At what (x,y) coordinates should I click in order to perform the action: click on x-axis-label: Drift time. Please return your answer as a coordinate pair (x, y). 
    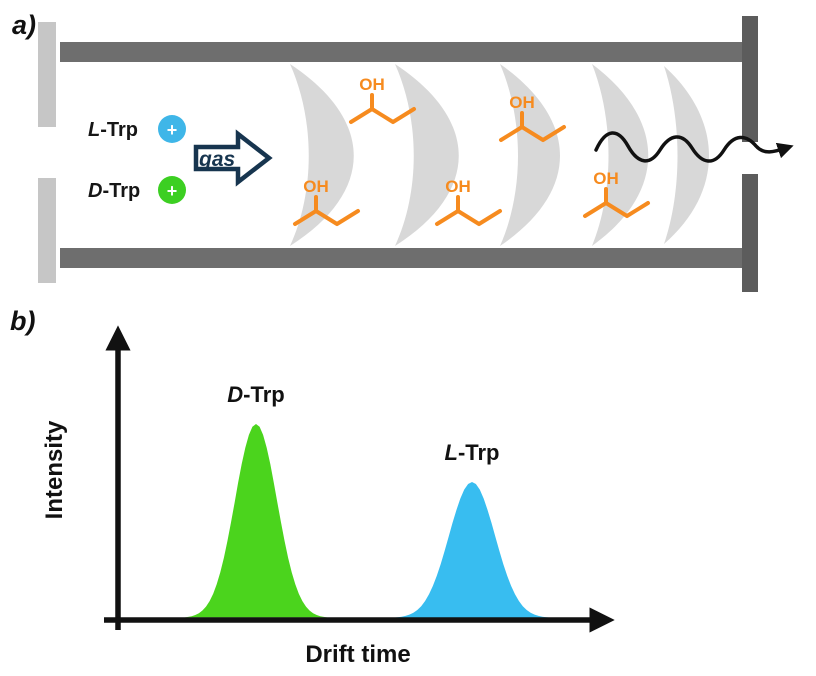
    Looking at the image, I should click on (357, 654).